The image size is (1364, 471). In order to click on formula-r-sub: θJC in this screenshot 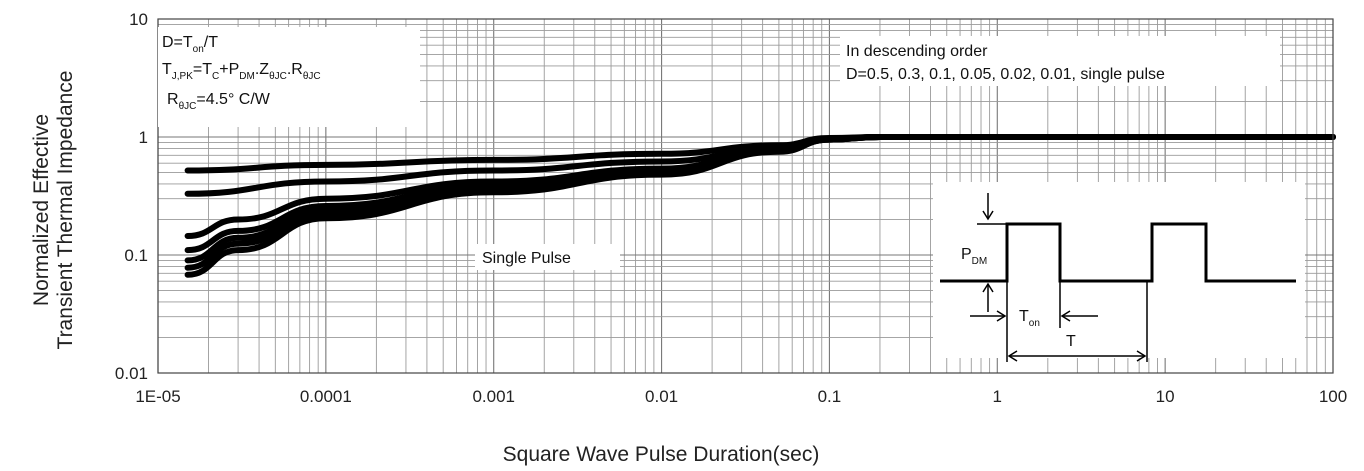, I will do `click(188, 106)`.